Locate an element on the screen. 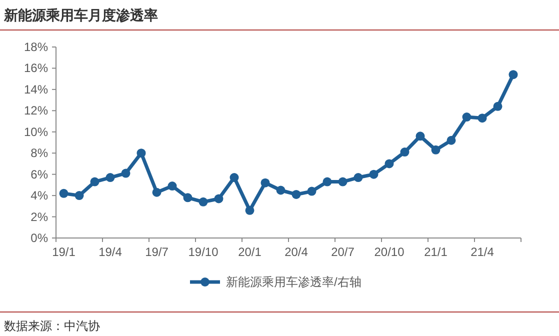 This screenshot has height=336, width=559. xtick: 20/10 is located at coordinates (389, 252).